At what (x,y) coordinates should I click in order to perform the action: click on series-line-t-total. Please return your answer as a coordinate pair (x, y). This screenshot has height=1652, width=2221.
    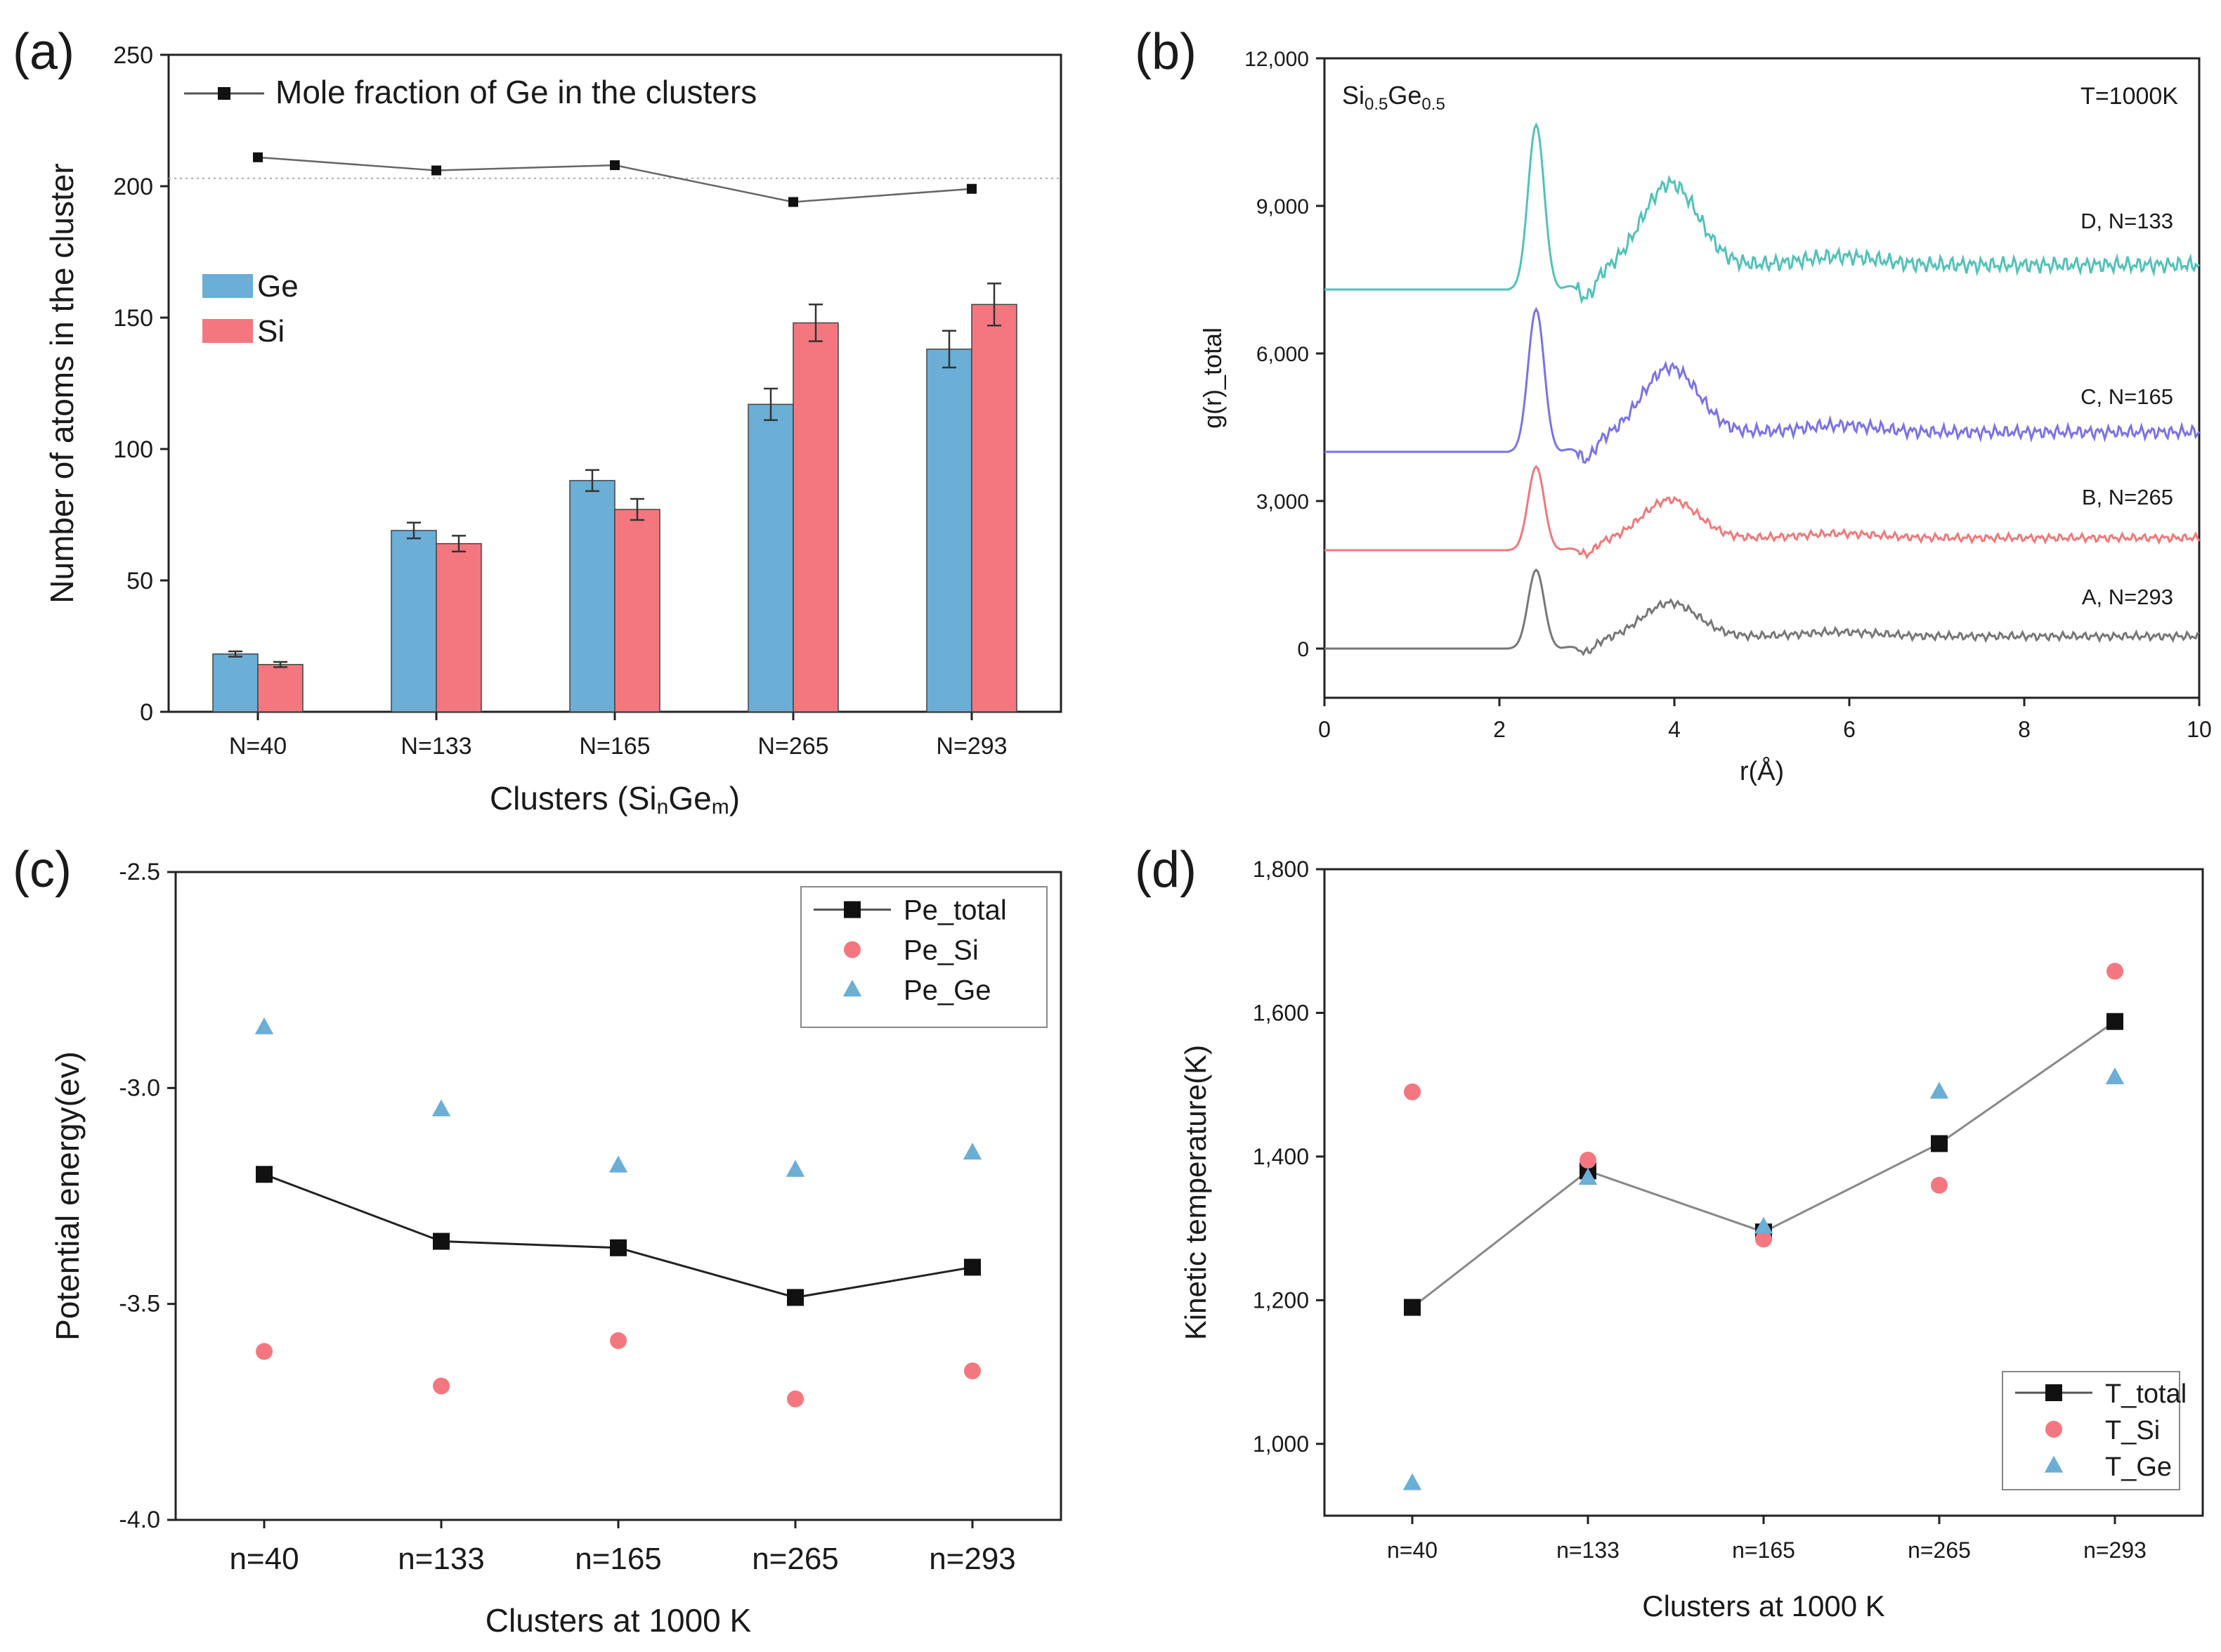
    Looking at the image, I should click on (1764, 1164).